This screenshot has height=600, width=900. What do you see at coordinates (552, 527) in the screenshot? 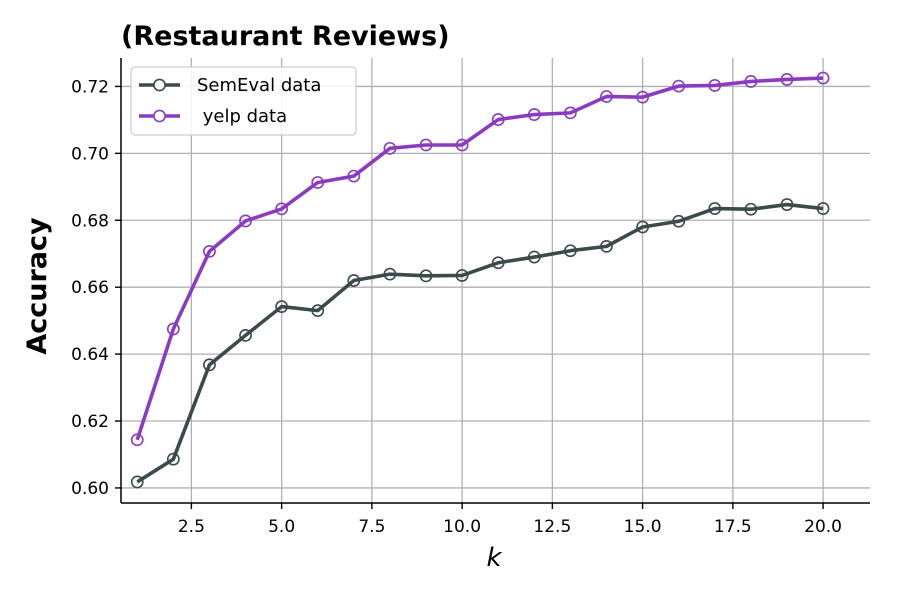
I see `x-tick-label: 12.5` at bounding box center [552, 527].